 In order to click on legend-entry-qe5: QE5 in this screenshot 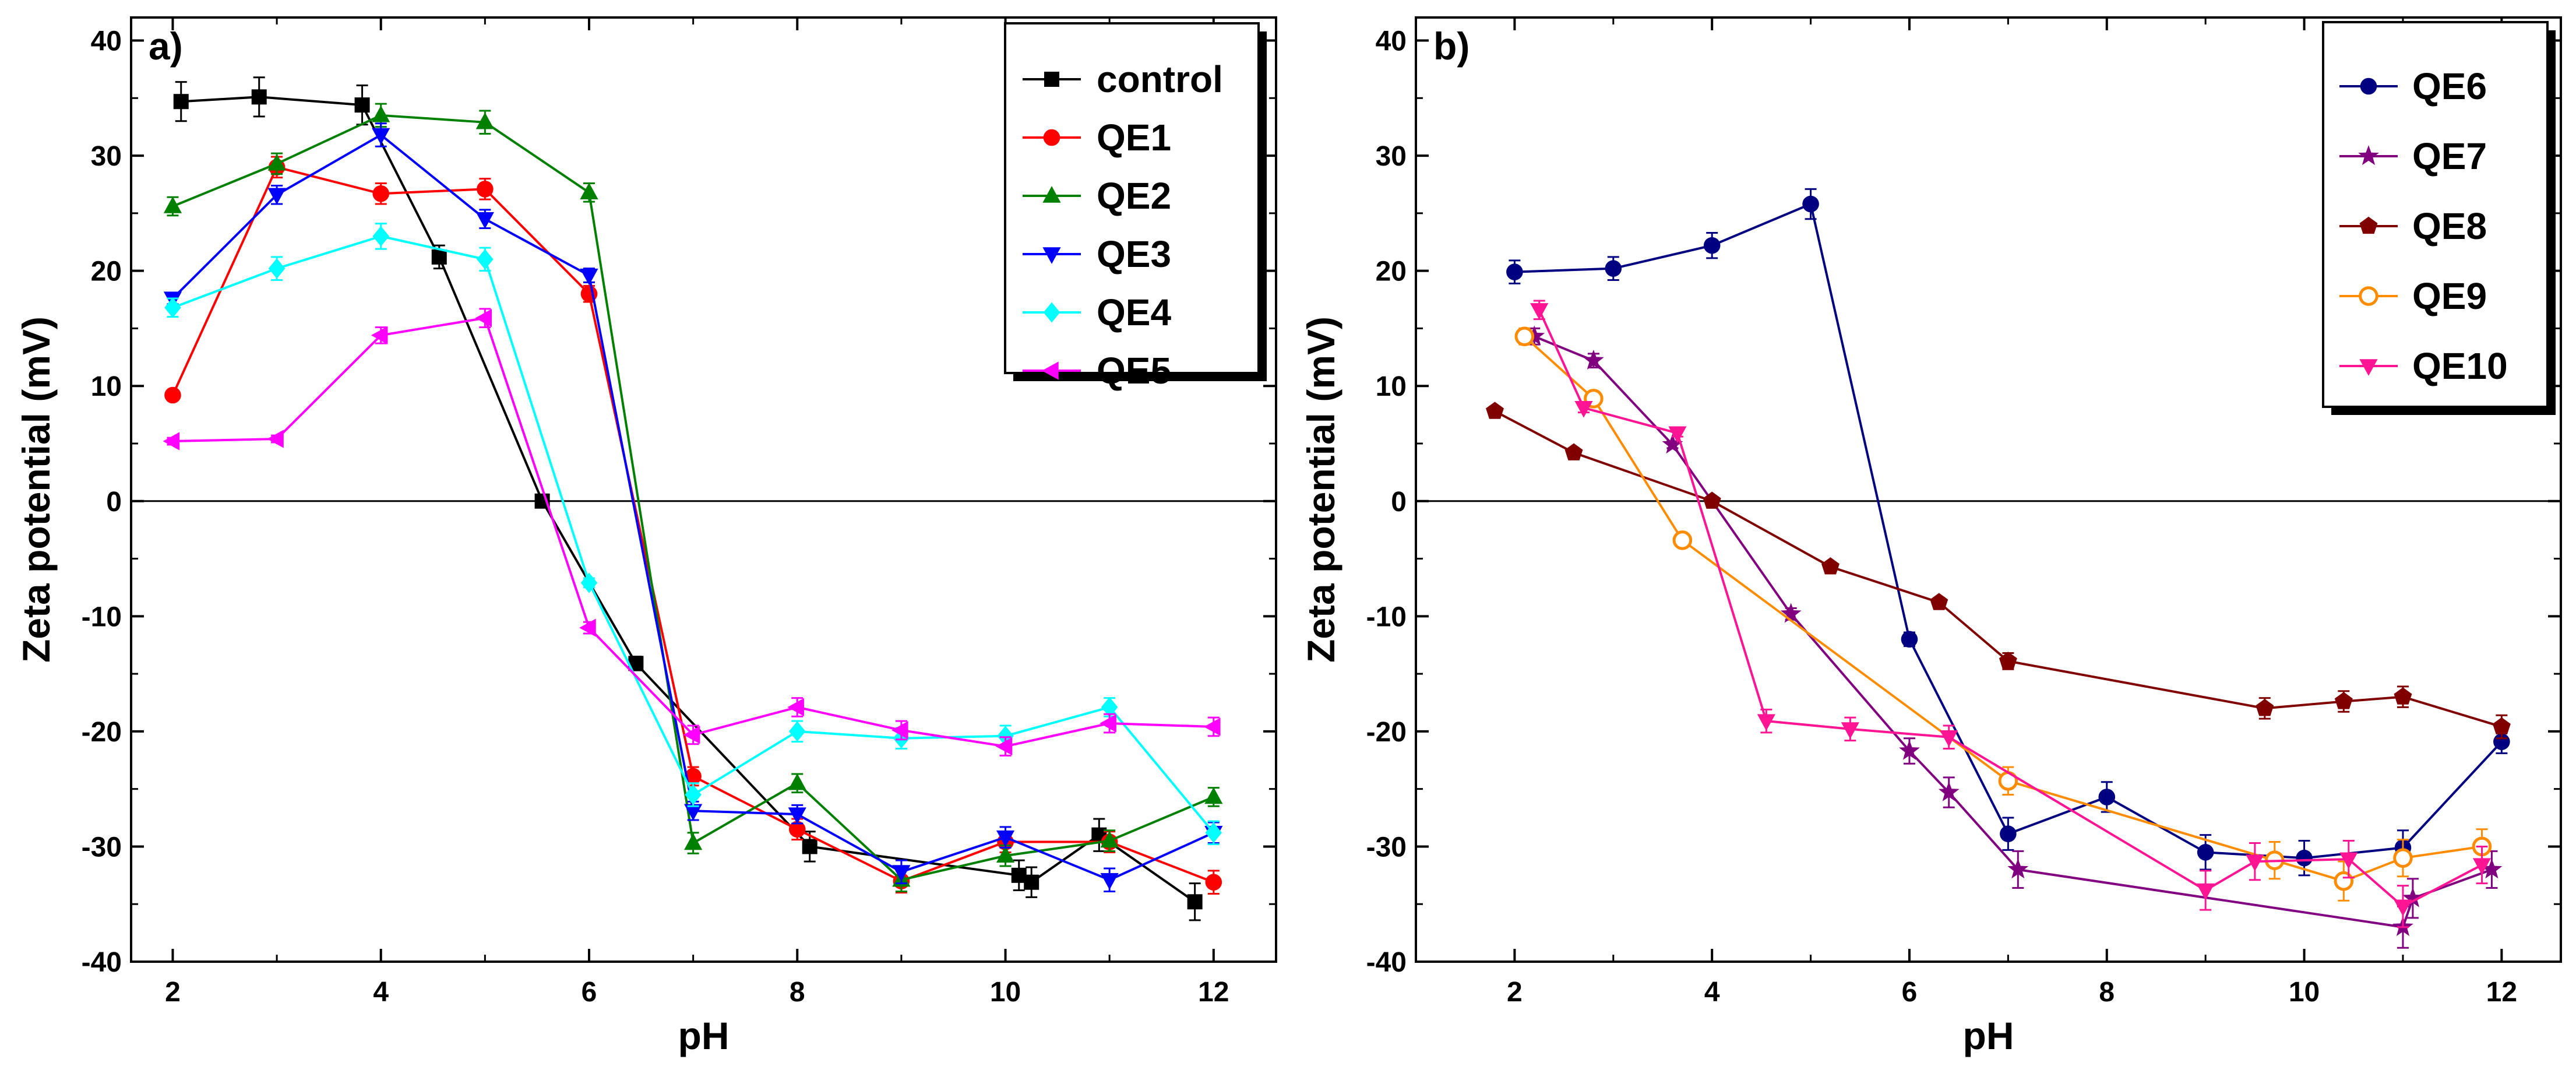, I will do `click(1097, 371)`.